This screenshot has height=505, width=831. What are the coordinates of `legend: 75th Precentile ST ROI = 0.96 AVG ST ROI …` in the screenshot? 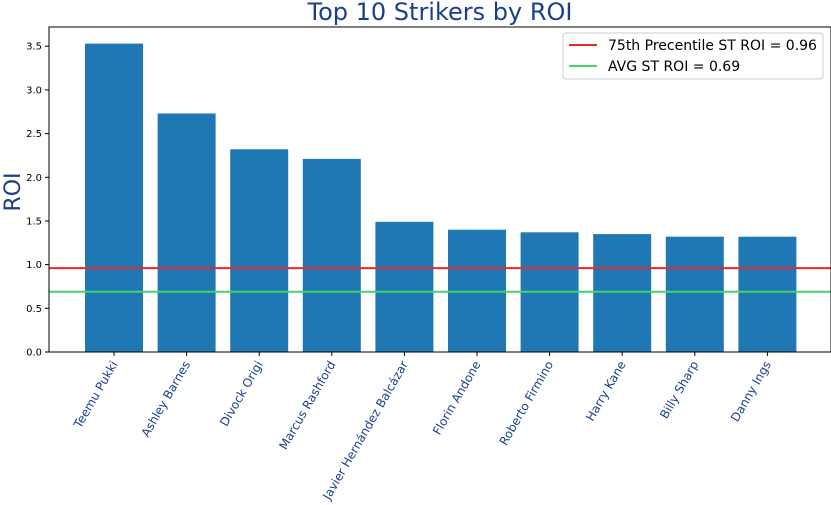 It's located at (693, 56).